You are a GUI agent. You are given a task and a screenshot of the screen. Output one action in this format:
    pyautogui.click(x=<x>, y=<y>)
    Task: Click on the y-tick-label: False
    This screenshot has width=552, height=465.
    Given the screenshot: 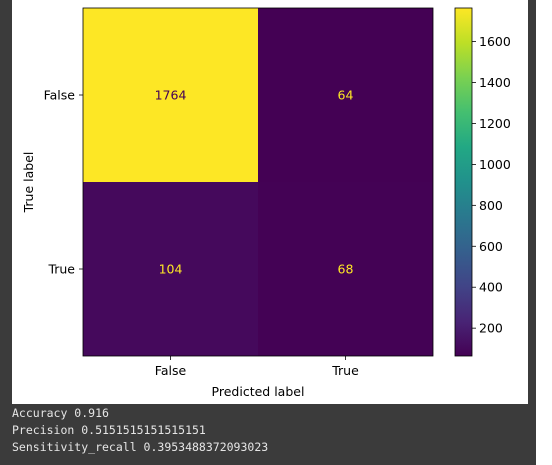 What is the action you would take?
    pyautogui.click(x=60, y=95)
    